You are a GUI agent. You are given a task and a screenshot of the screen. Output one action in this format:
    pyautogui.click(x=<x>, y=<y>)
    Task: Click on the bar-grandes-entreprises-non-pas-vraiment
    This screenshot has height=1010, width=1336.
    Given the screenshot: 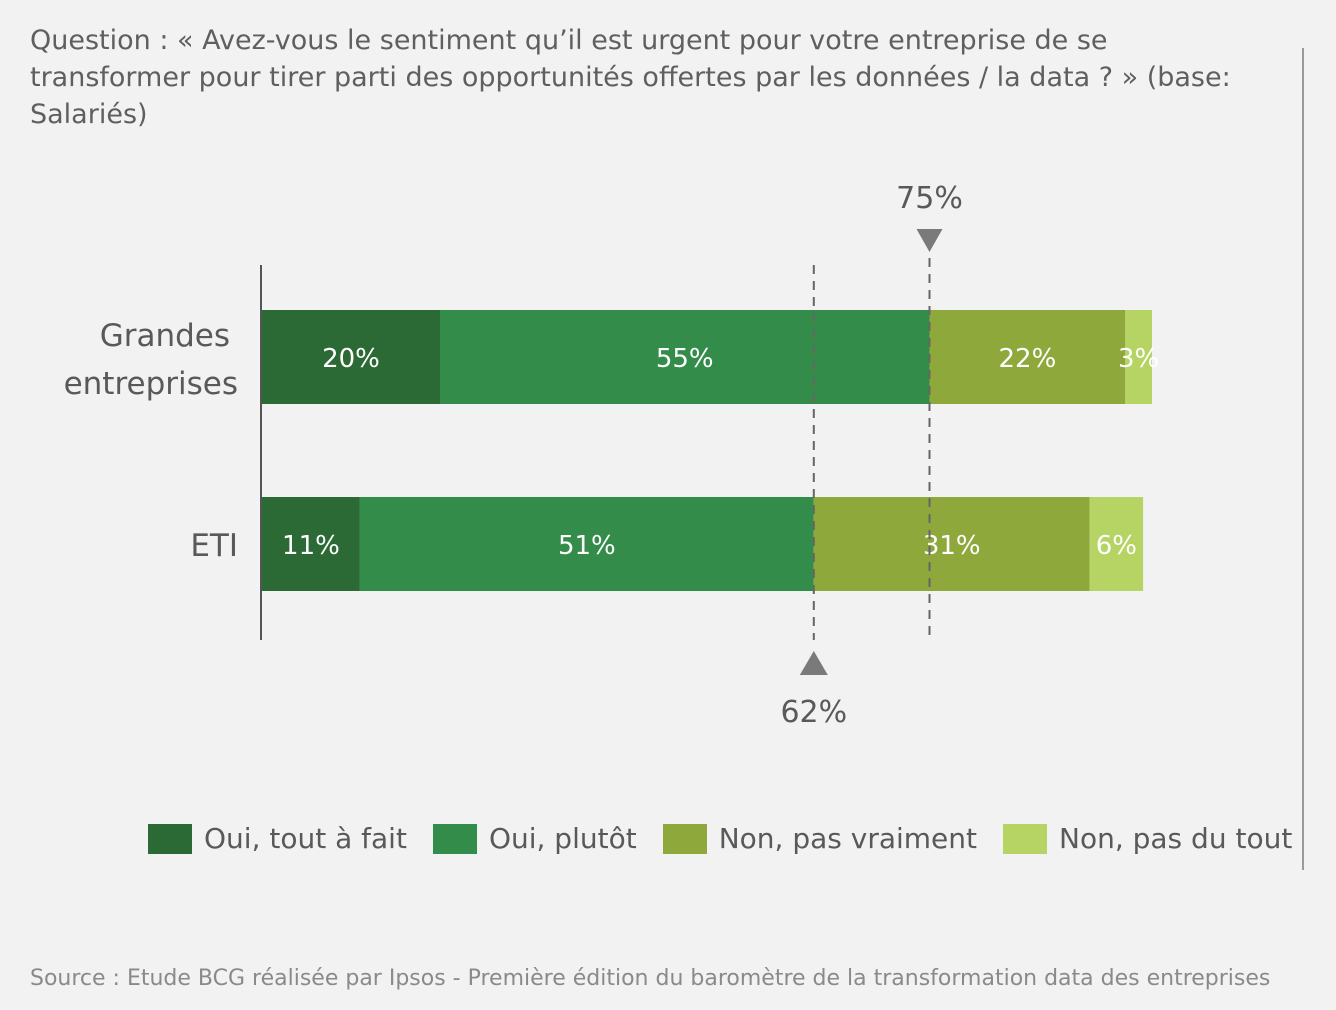 What is the action you would take?
    pyautogui.click(x=1027, y=357)
    